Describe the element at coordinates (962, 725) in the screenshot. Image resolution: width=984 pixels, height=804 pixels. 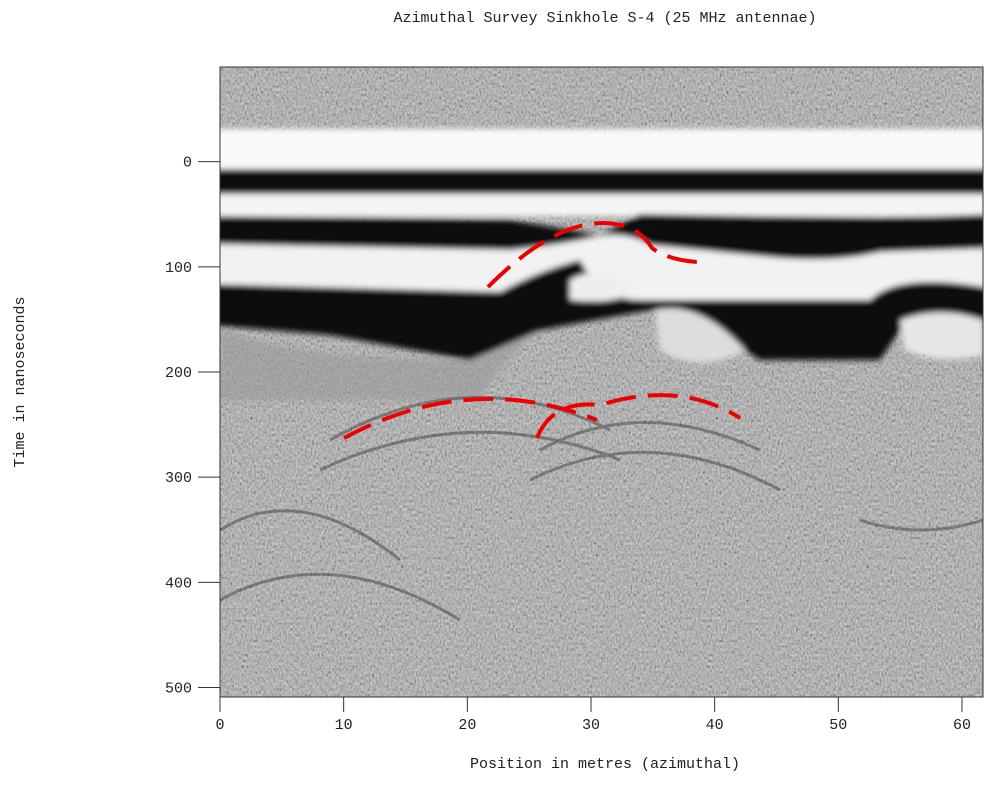
I see `x-tick-label: 60` at that location.